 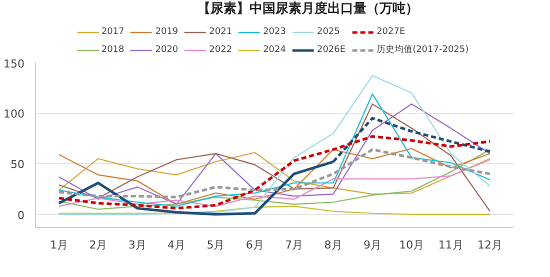 I want to click on x-tick-label: 9月, so click(x=372, y=245).